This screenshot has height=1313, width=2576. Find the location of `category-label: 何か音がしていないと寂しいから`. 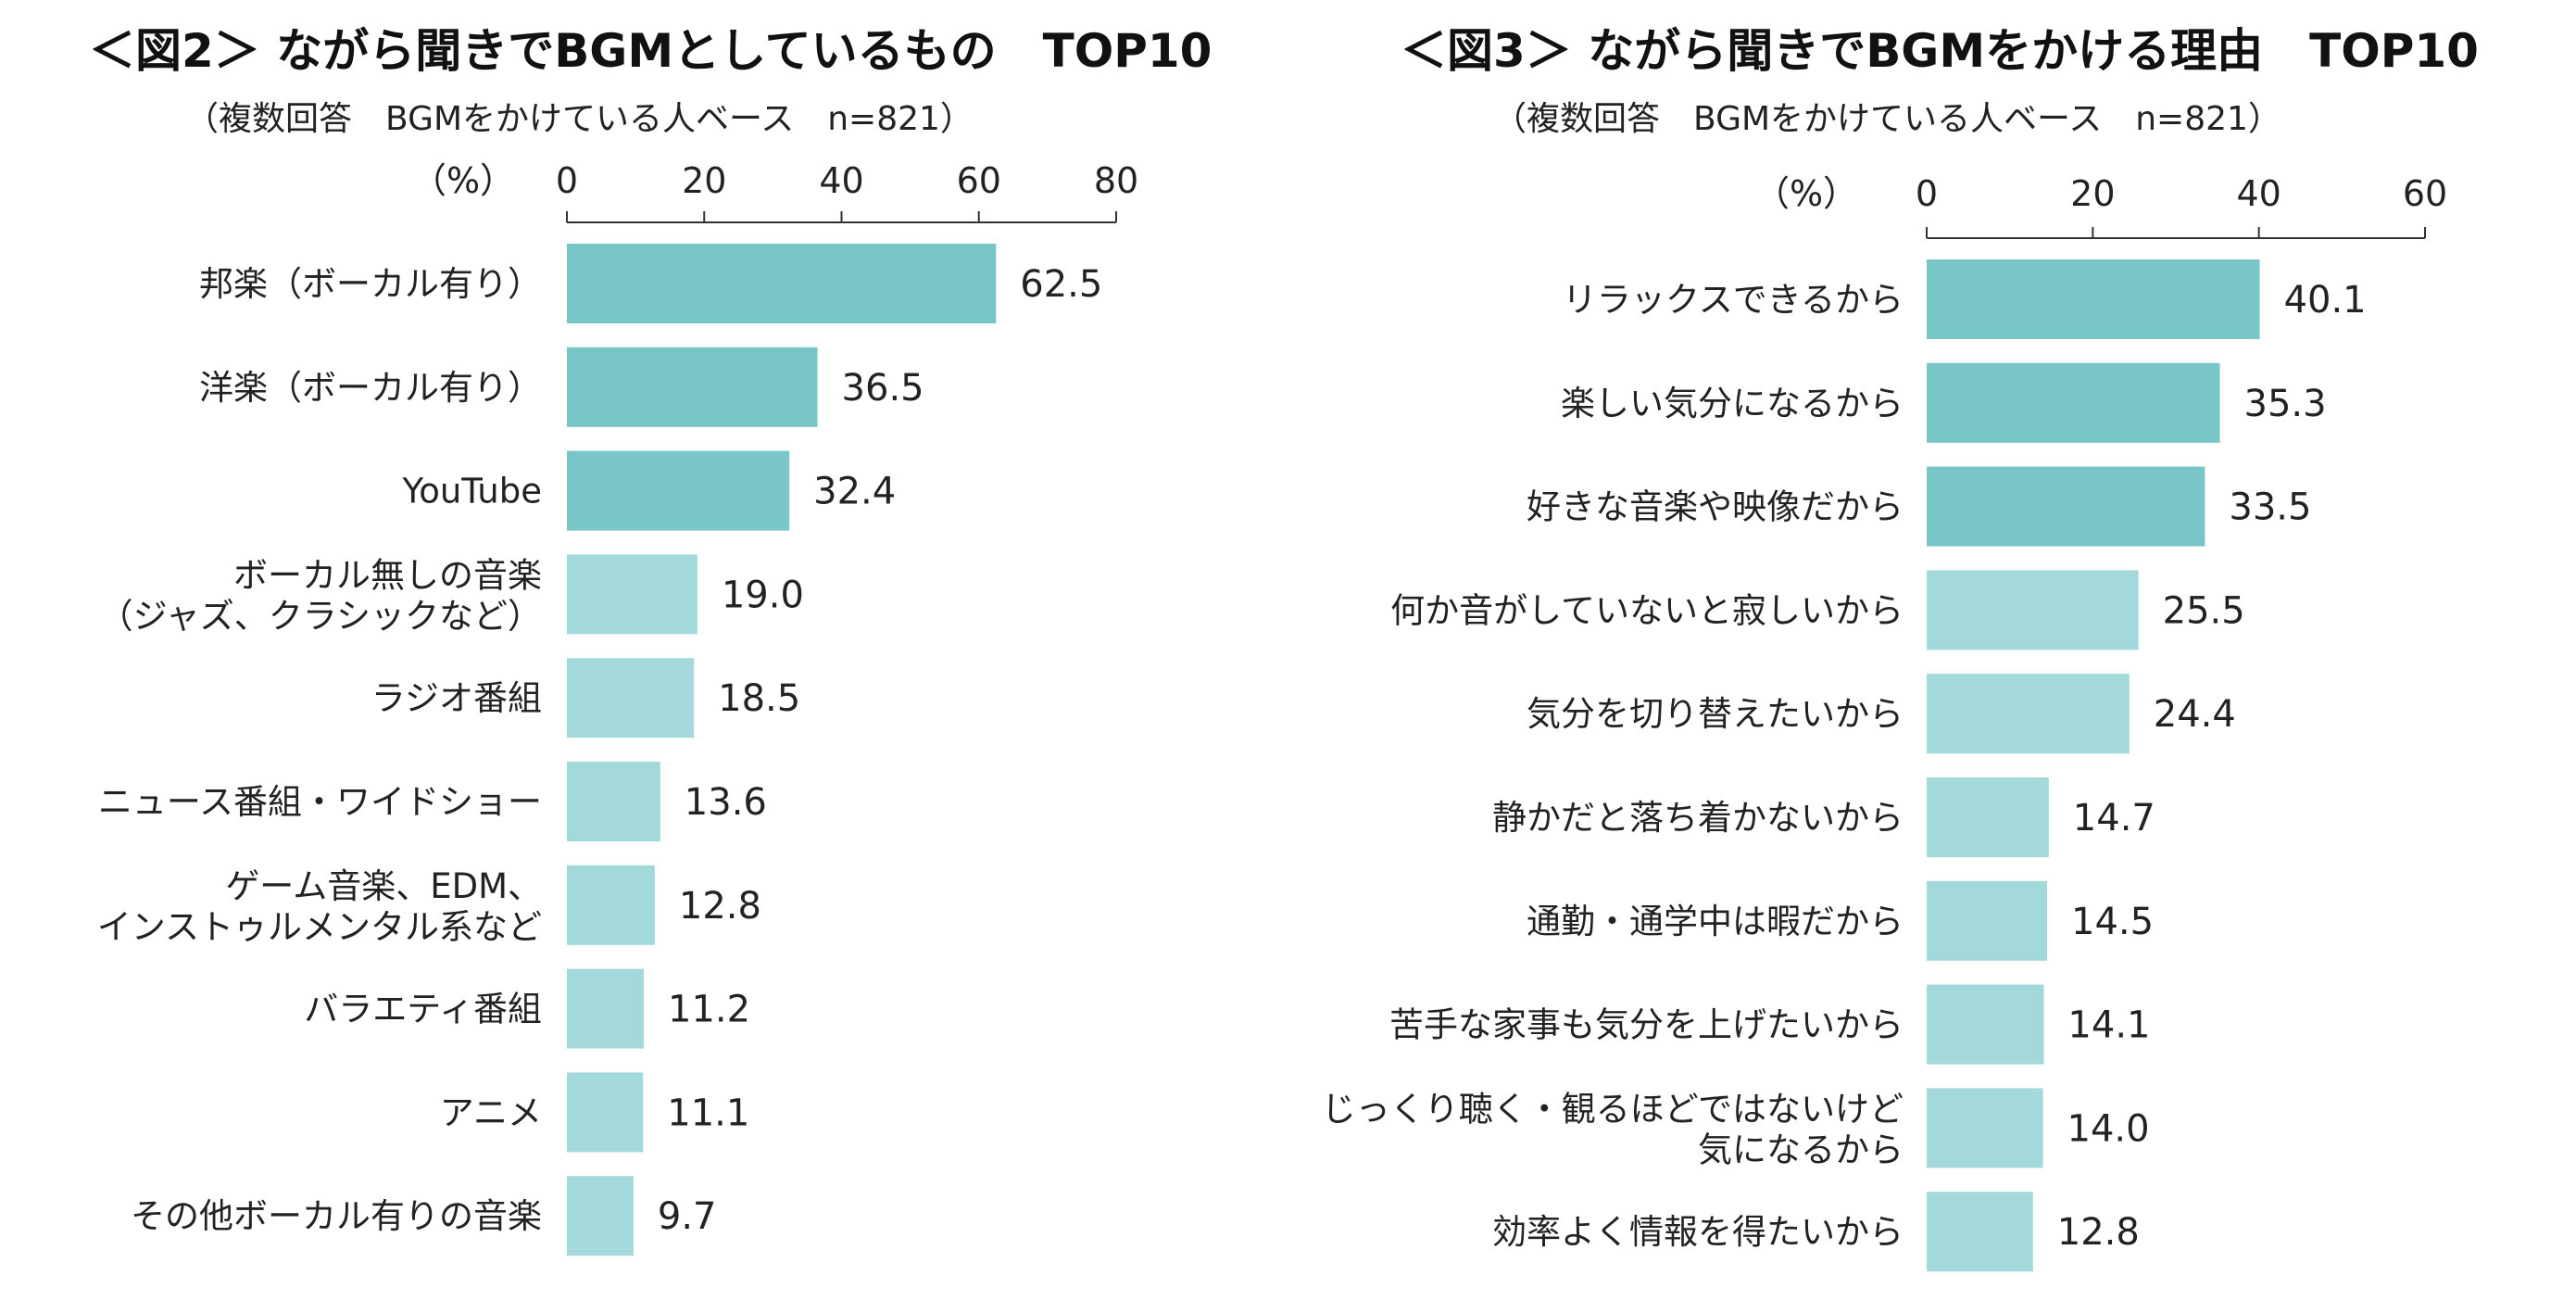

category-label: 何か音がしていないと寂しいから is located at coordinates (1647, 610).